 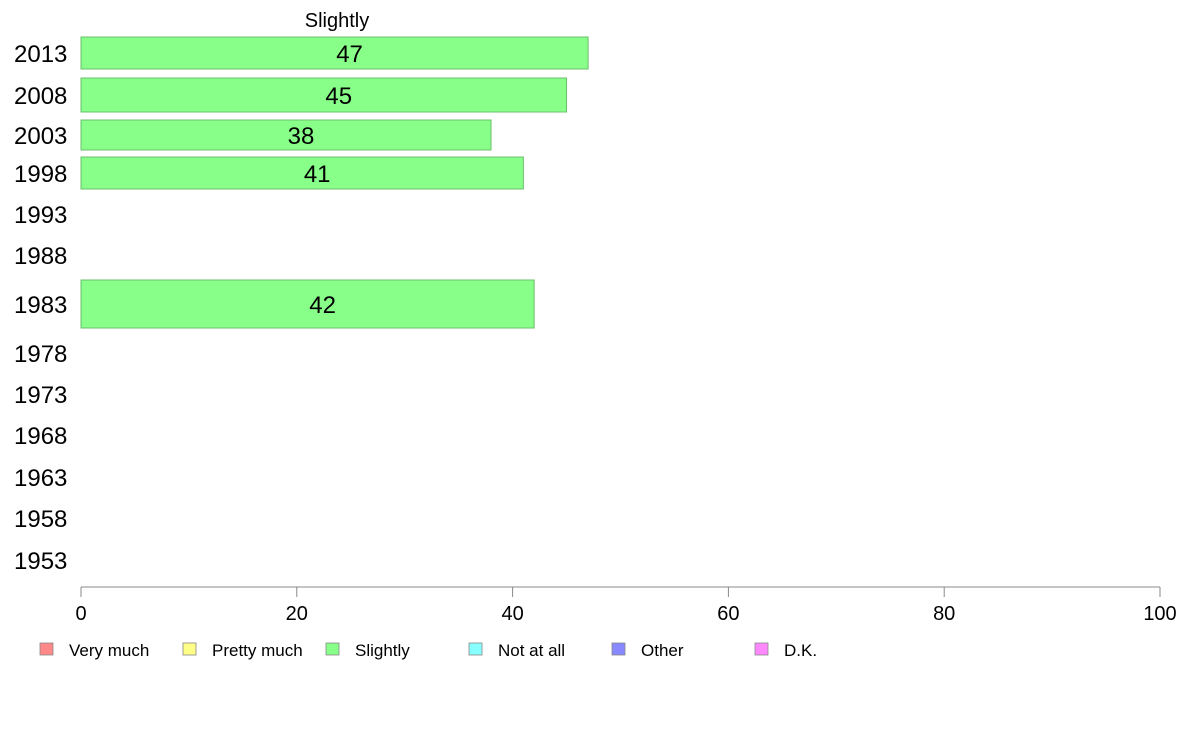 What do you see at coordinates (800, 650) in the screenshot?
I see `legend-label: D.K.` at bounding box center [800, 650].